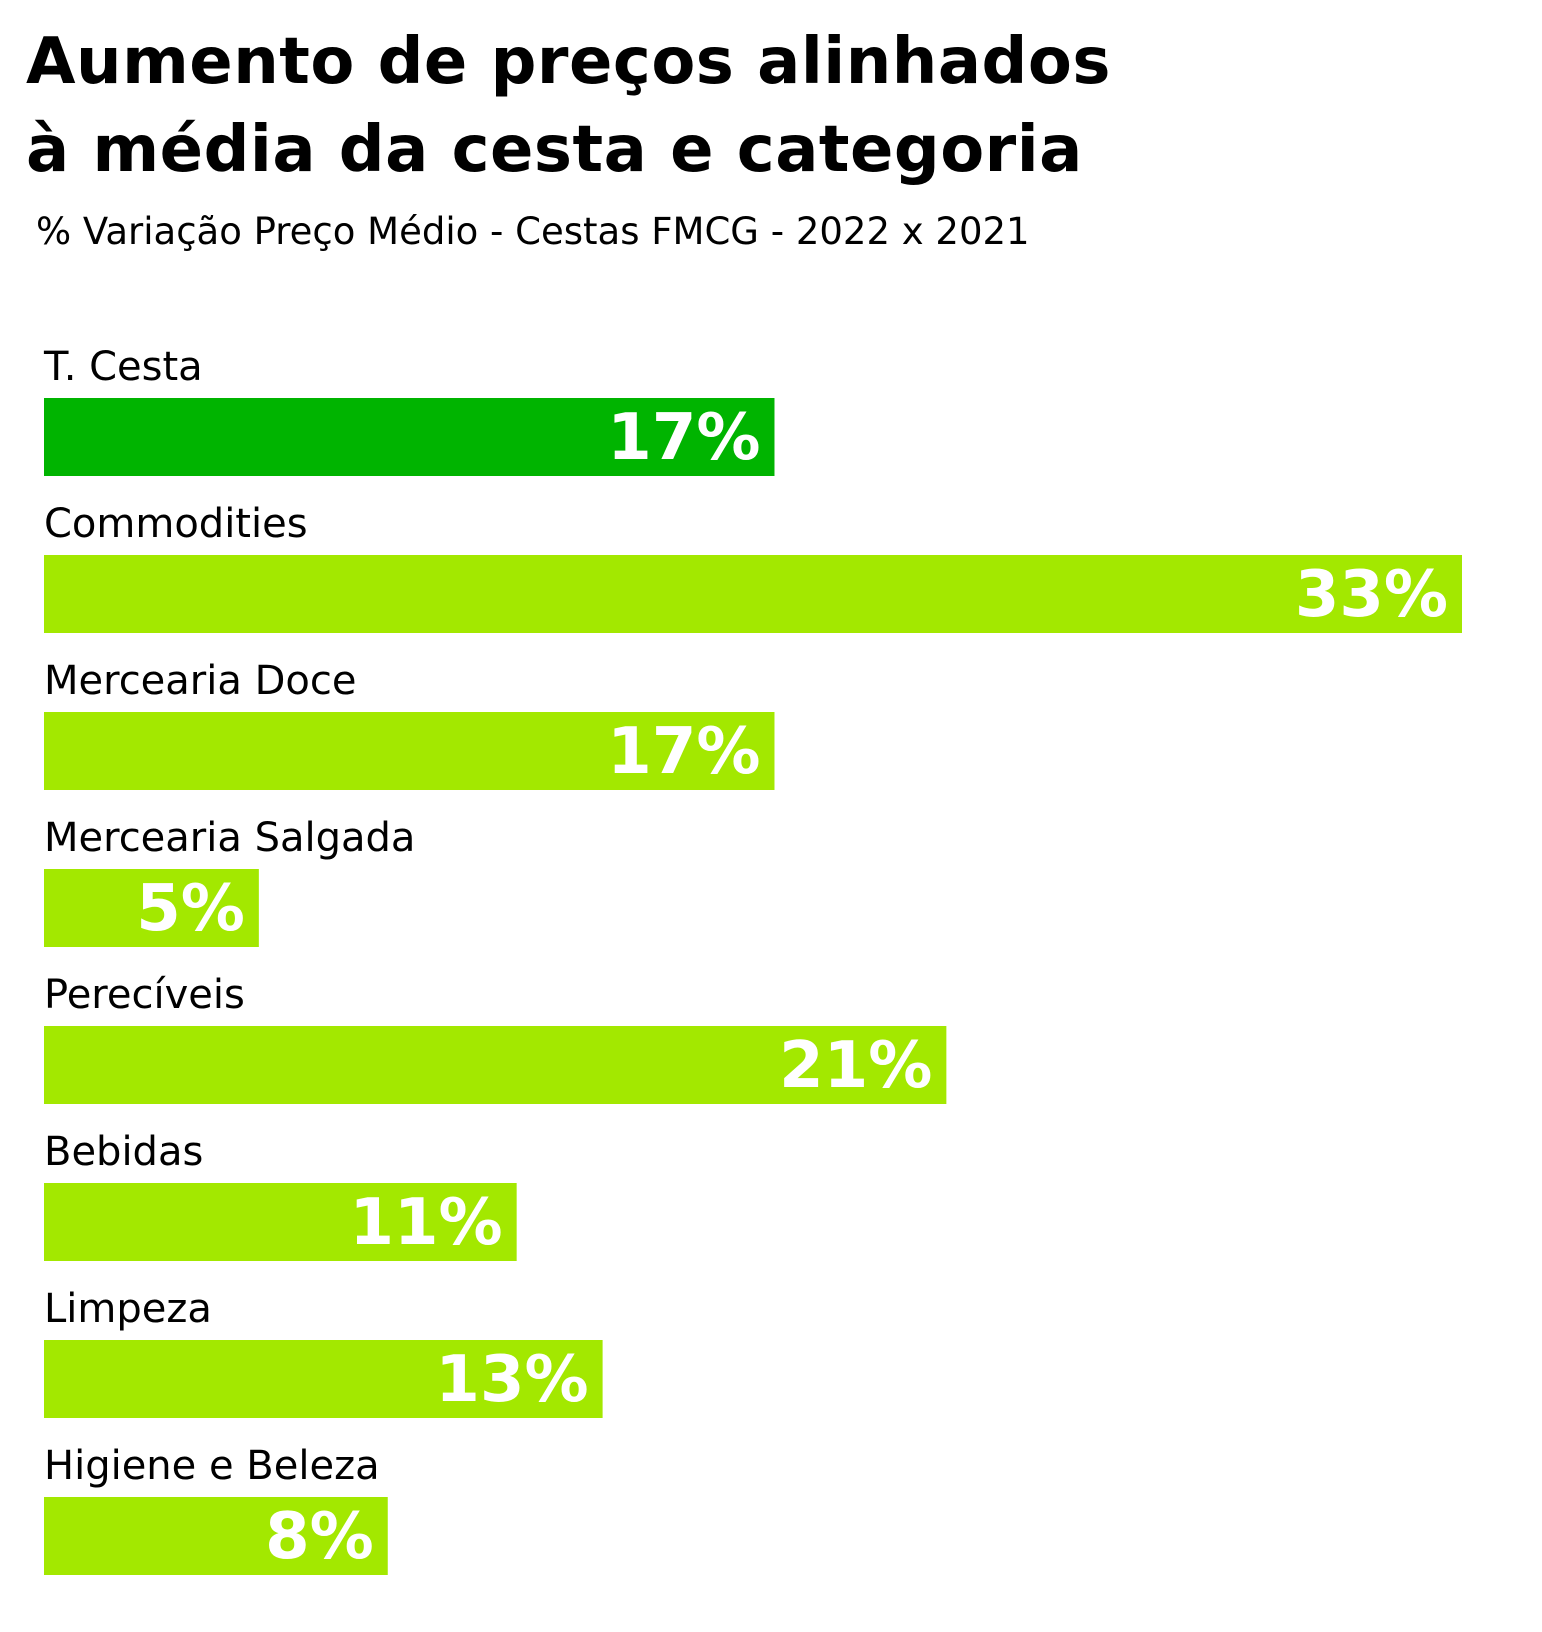  I want to click on bar-value-label: 8%, so click(319, 1537).